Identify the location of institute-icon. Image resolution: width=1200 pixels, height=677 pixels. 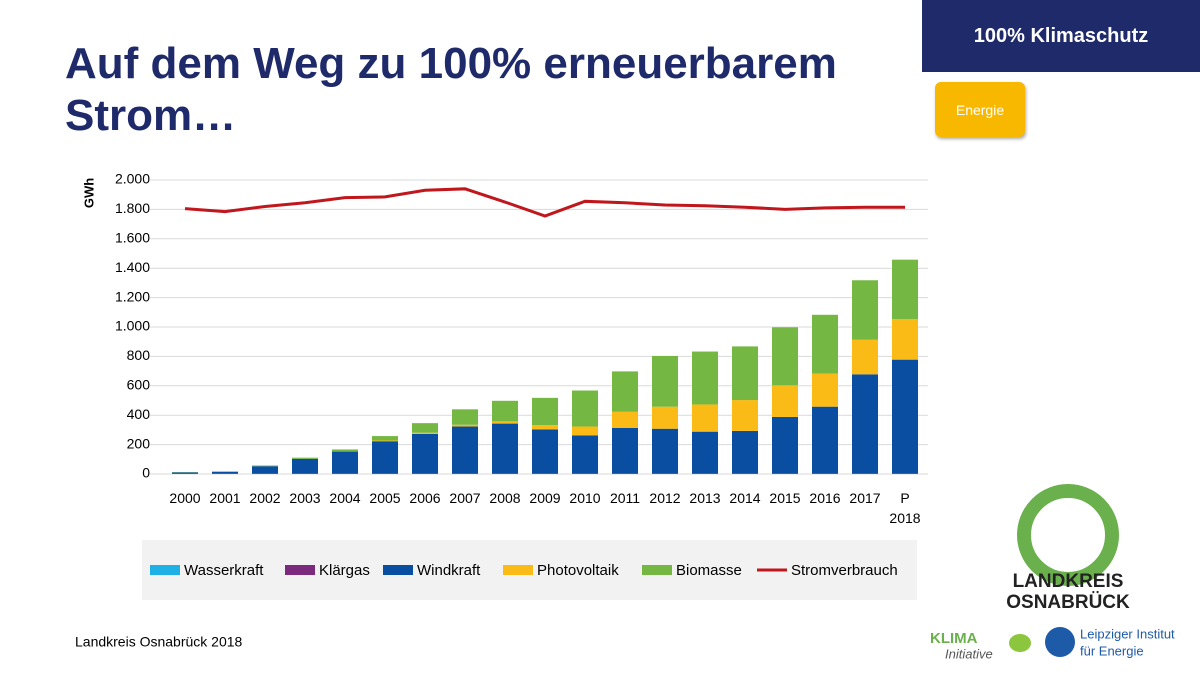
(1060, 642).